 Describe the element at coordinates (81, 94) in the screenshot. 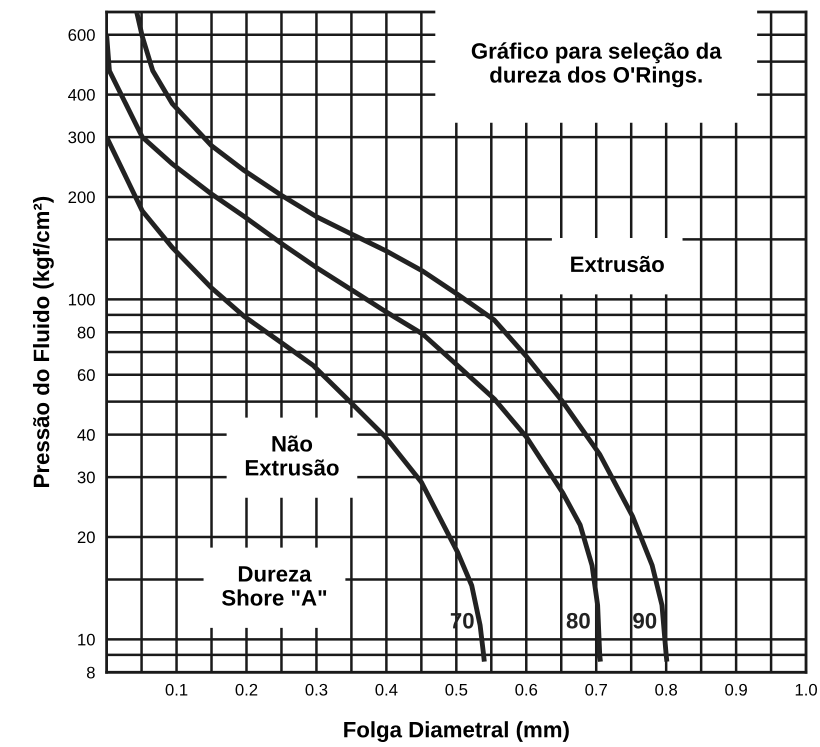

I see `y-tick-label: 400` at that location.